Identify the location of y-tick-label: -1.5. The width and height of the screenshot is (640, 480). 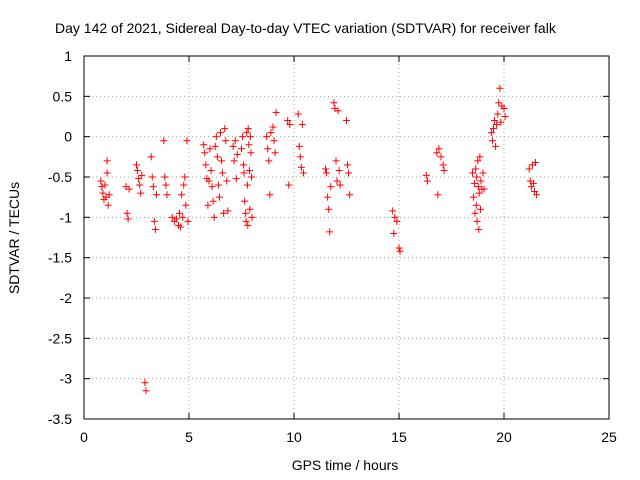
(60, 258).